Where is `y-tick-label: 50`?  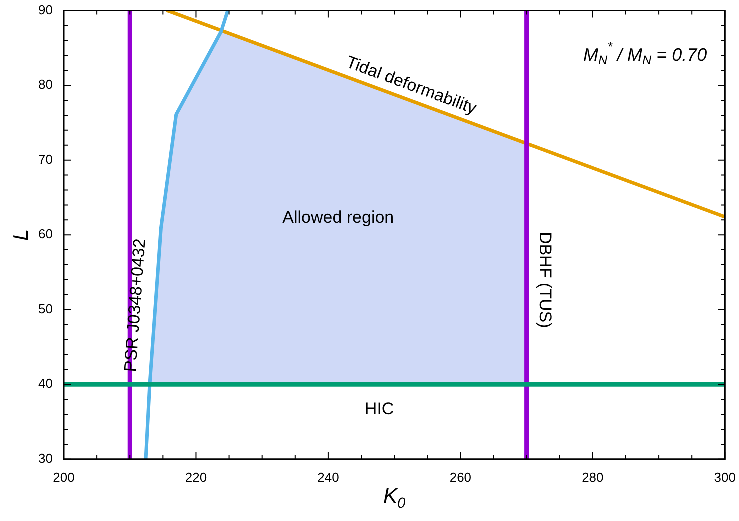
y-tick-label: 50 is located at coordinates (45, 308).